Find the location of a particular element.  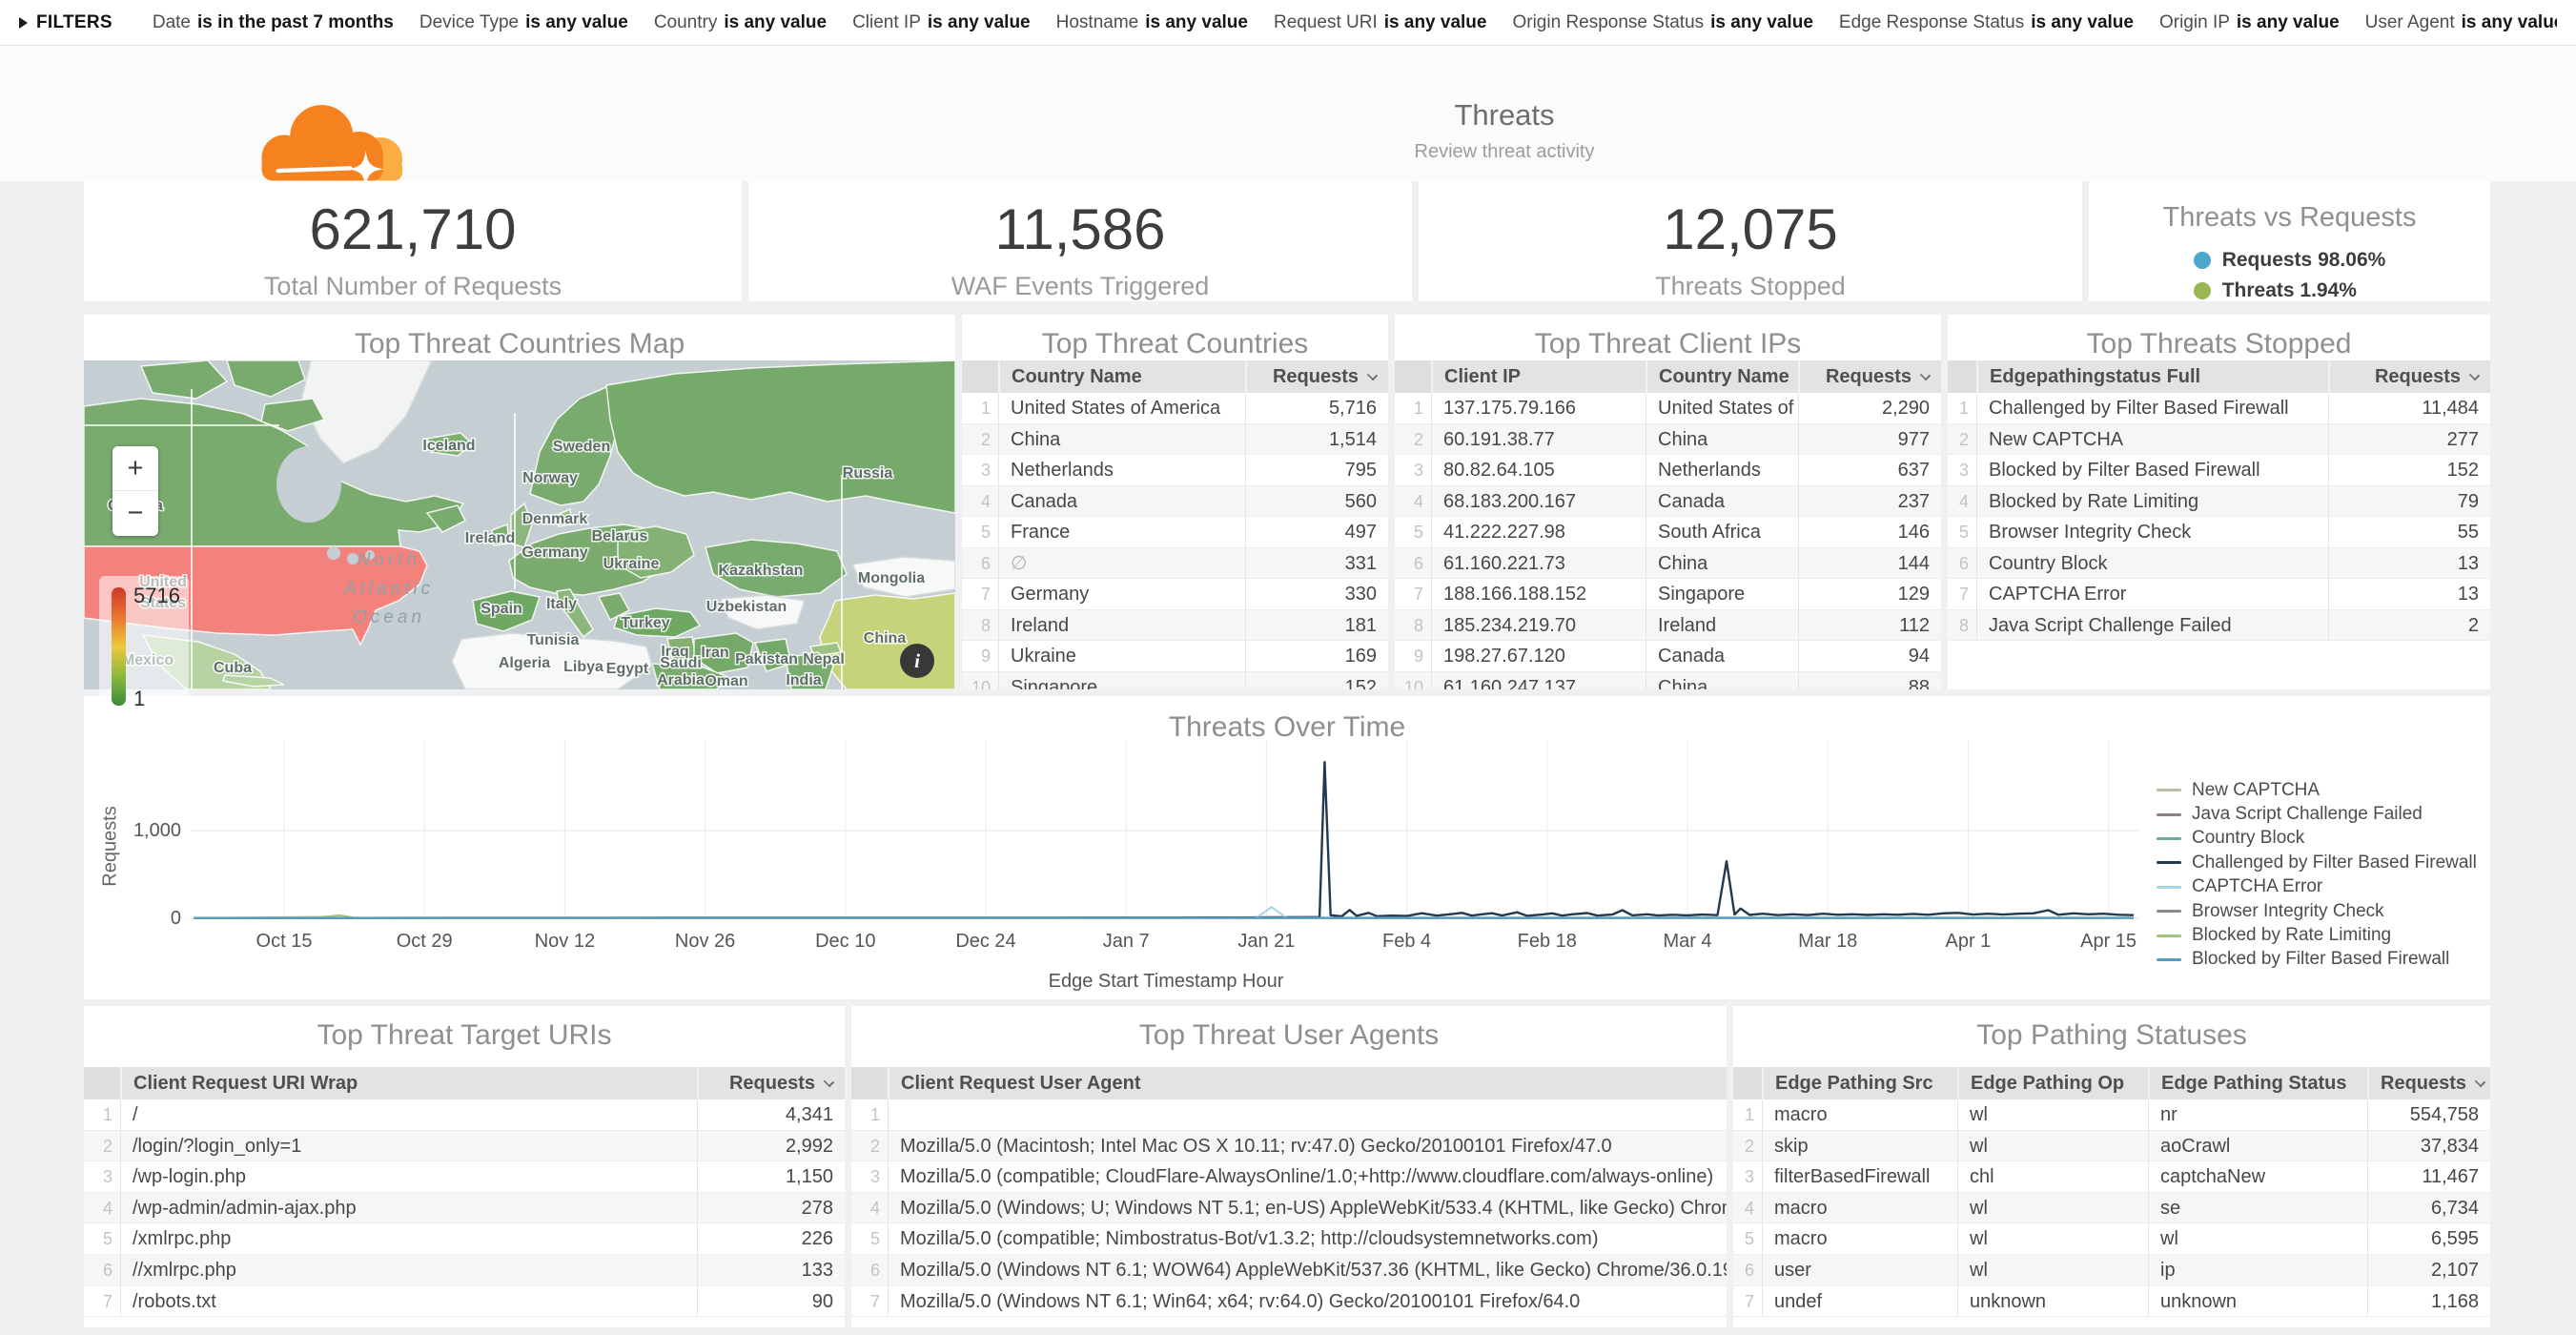

table-row: 8 Ireland 181 is located at coordinates (1175, 625).